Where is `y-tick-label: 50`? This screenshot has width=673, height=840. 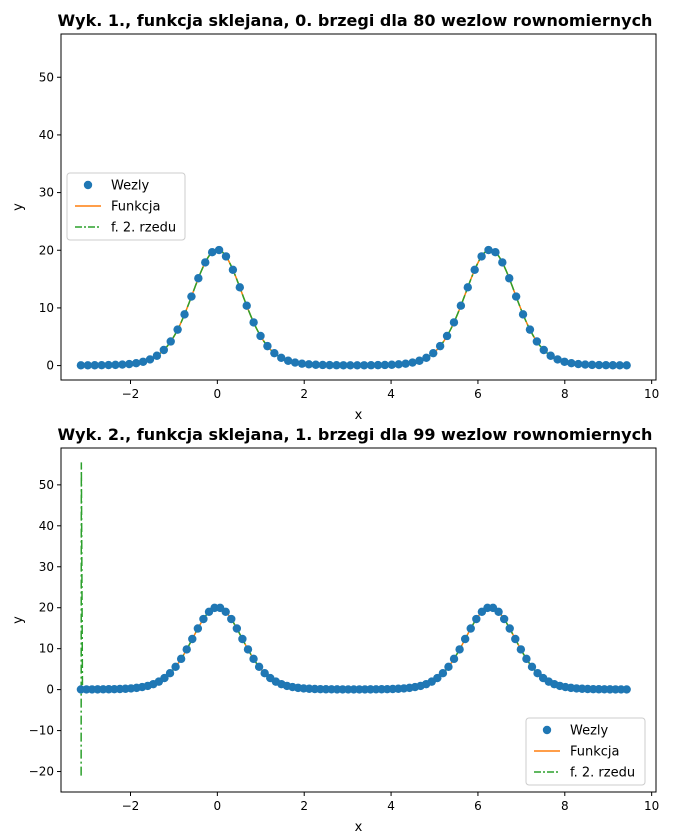
y-tick-label: 50 is located at coordinates (46, 485).